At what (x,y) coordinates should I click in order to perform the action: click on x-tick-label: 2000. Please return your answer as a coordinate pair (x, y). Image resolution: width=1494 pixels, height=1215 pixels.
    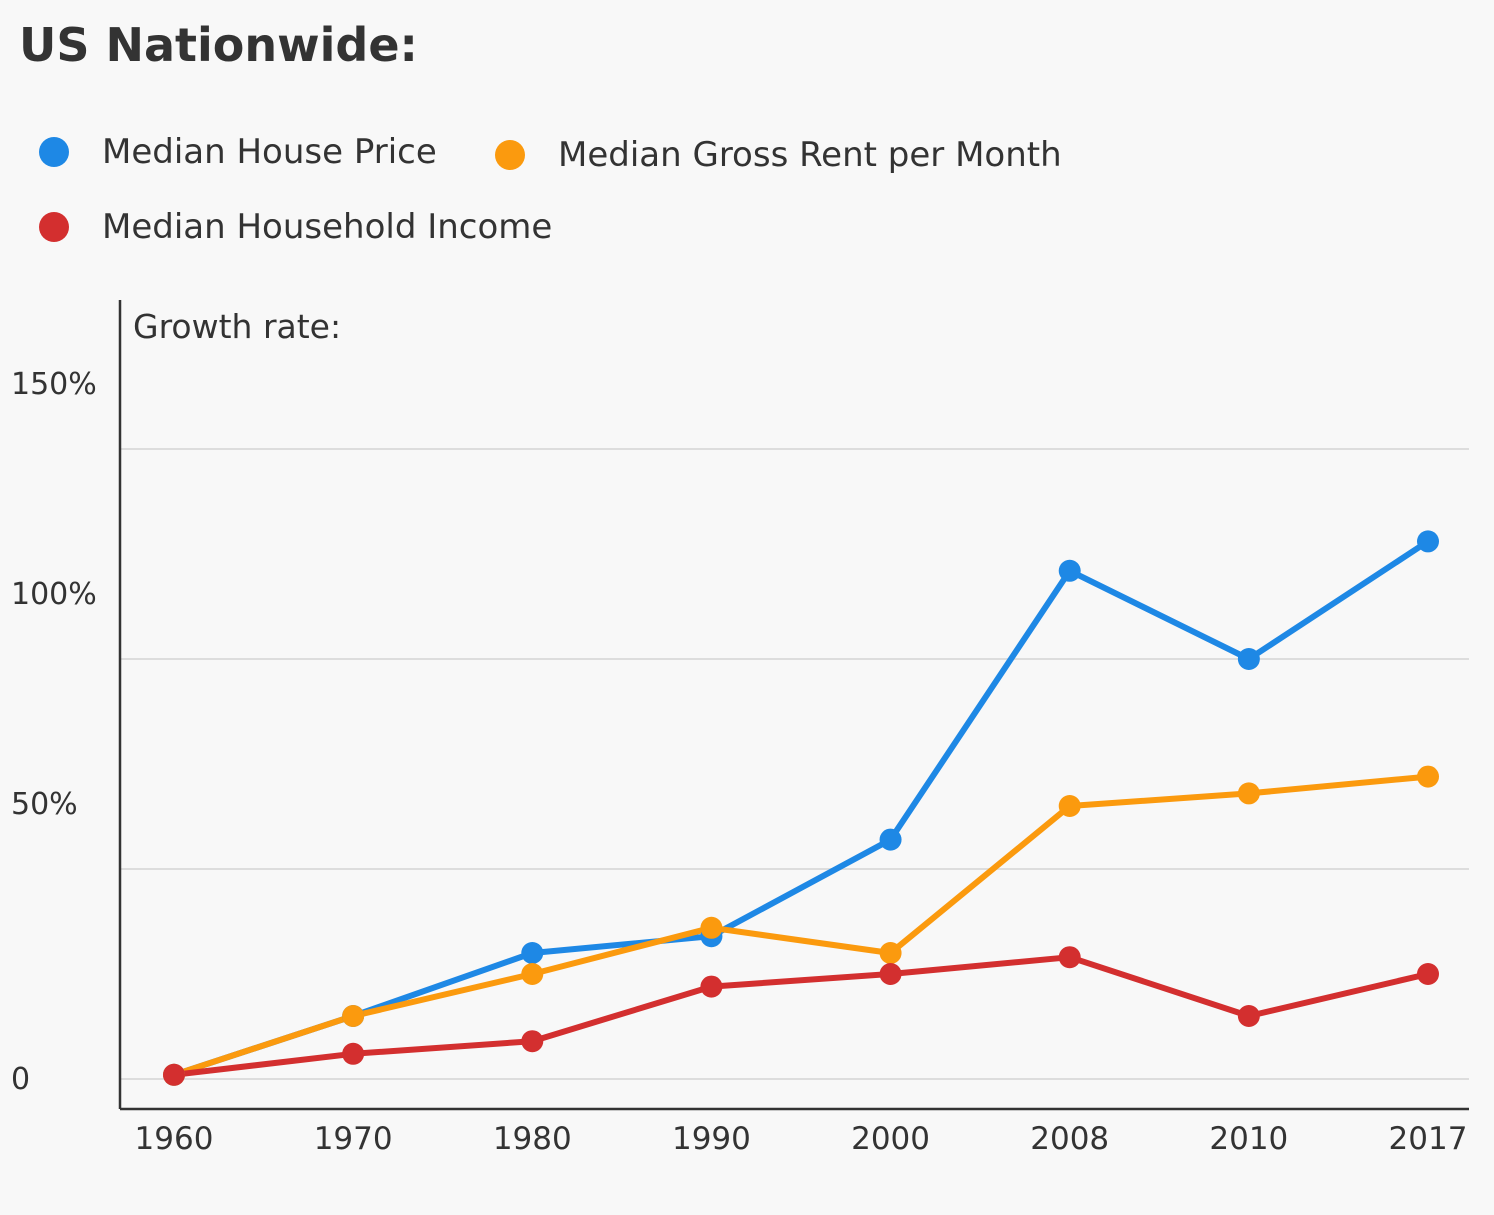
    Looking at the image, I should click on (890, 1139).